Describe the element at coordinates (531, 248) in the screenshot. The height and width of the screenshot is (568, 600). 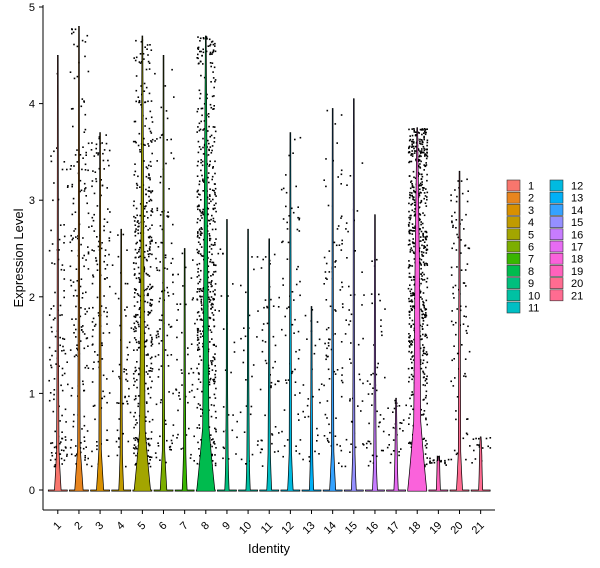
I see `legend-label-6: 6` at that location.